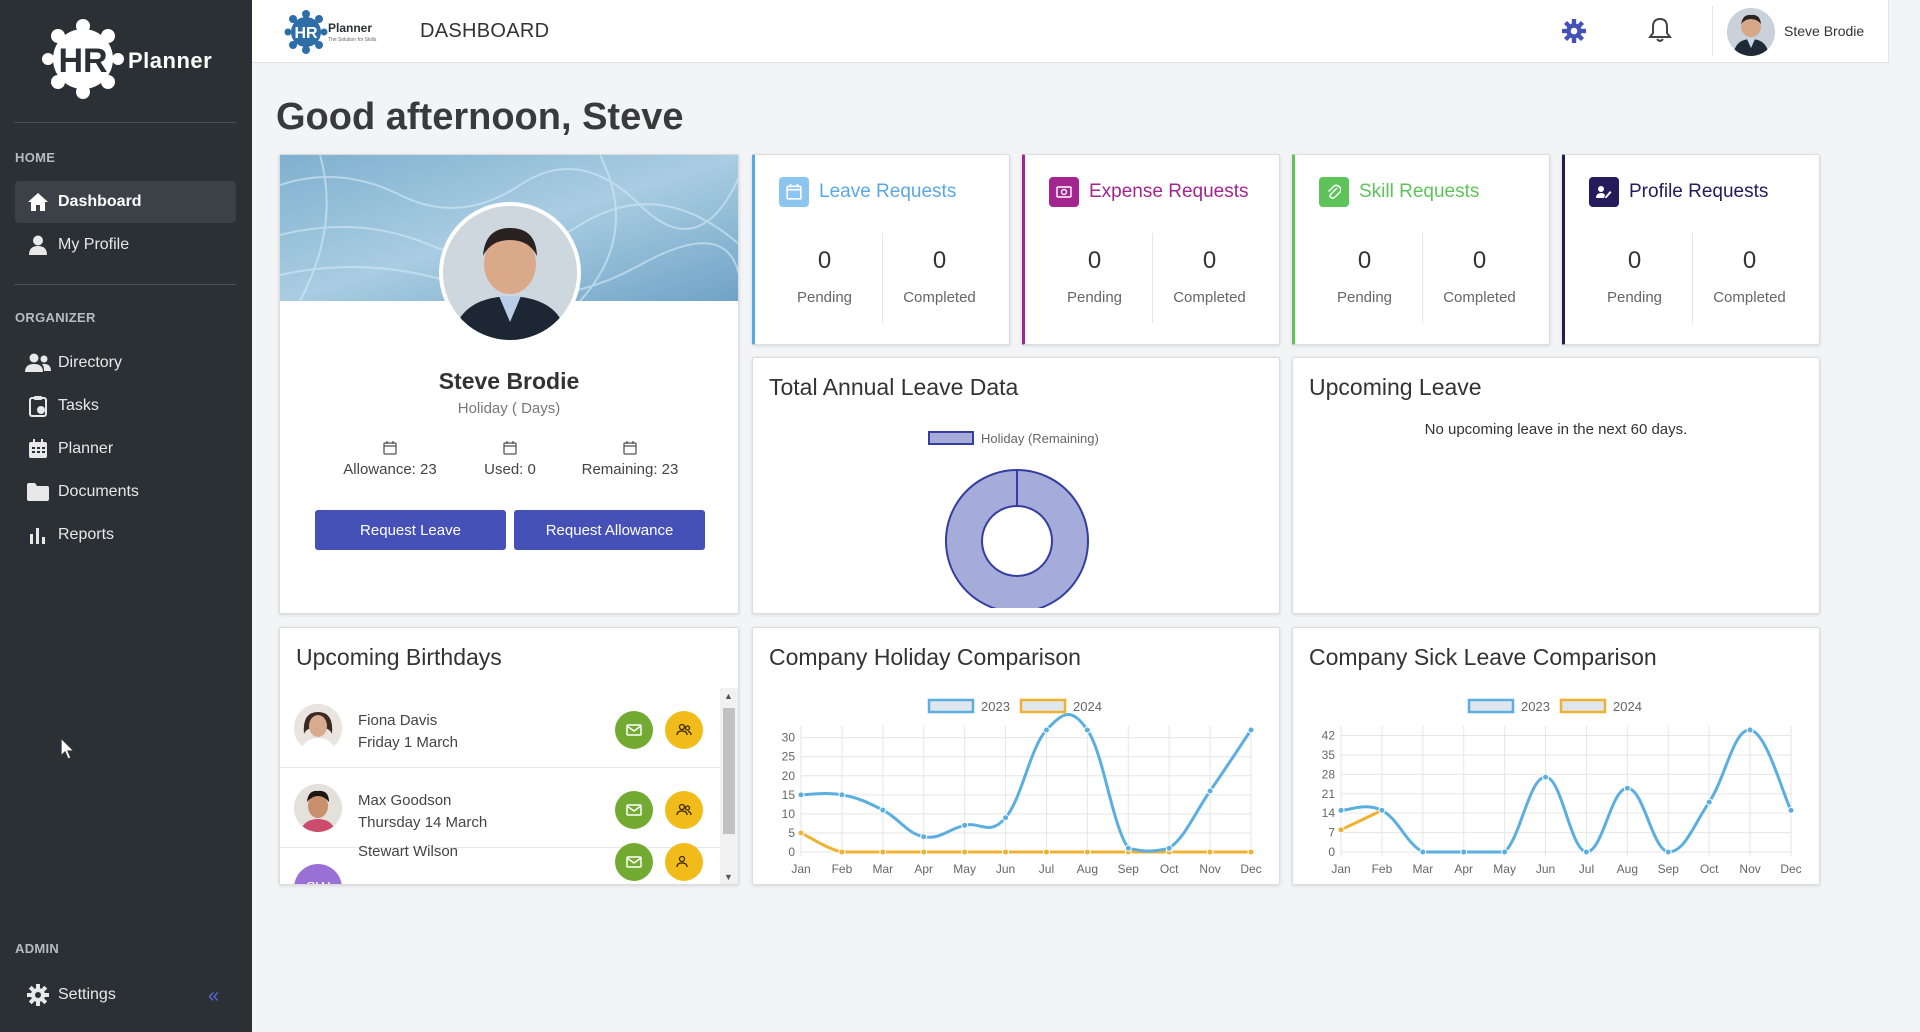  I want to click on sidebar-item-directory: Directory, so click(125, 363).